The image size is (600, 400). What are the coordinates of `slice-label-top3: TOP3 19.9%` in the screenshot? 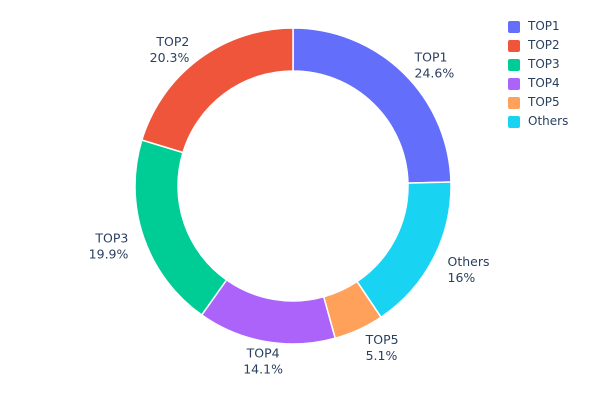 It's located at (109, 245).